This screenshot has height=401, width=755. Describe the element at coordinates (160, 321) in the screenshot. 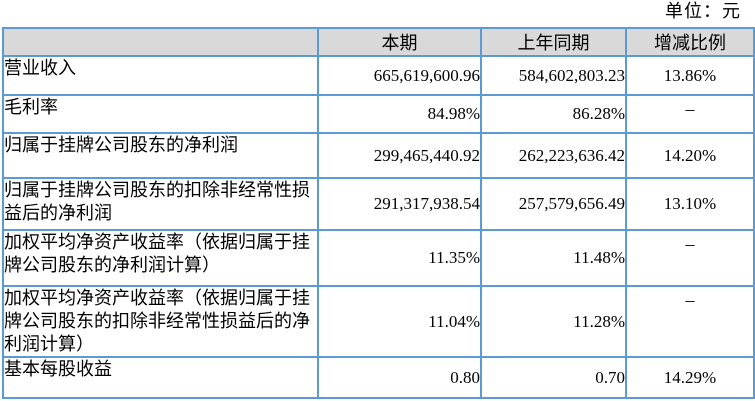

I see `row-label-cell: 加权平均净资产收益率（依据归属于挂牌公司股东的扣除非经常性损益后的净利润计算）` at that location.